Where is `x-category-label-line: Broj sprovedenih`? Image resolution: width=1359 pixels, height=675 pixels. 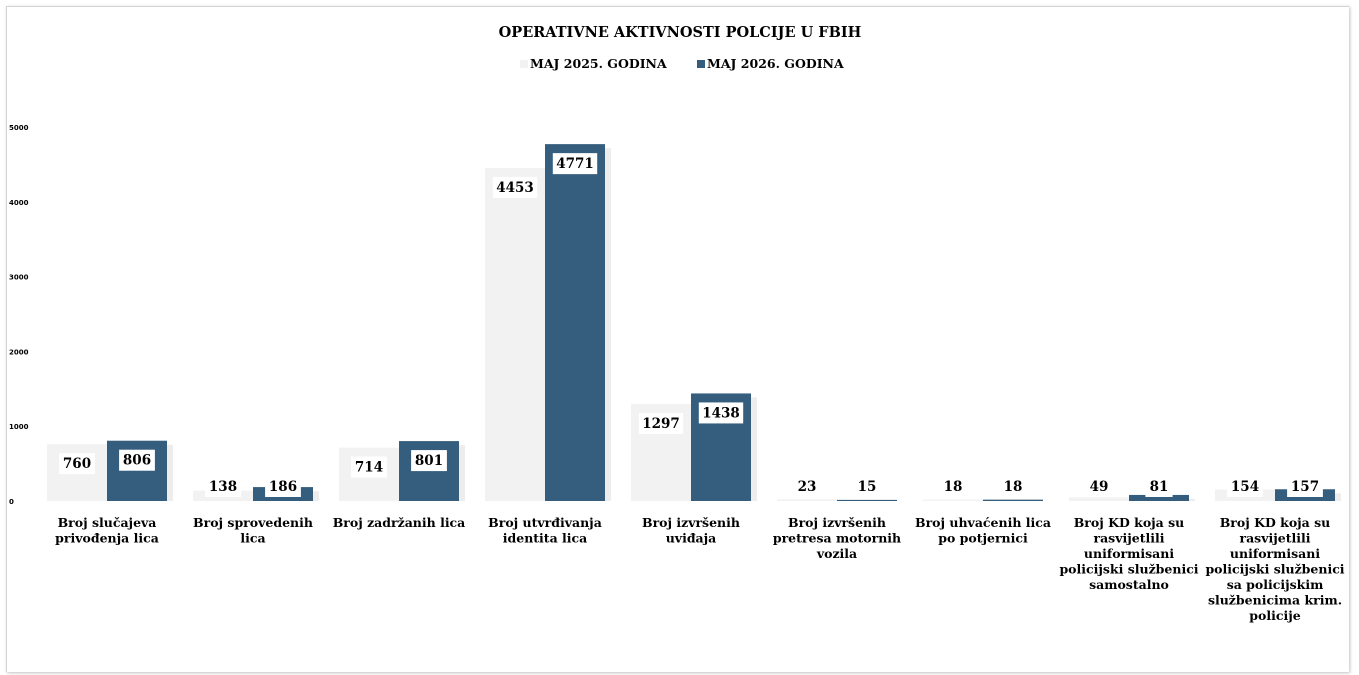 x-category-label-line: Broj sprovedenih is located at coordinates (253, 522).